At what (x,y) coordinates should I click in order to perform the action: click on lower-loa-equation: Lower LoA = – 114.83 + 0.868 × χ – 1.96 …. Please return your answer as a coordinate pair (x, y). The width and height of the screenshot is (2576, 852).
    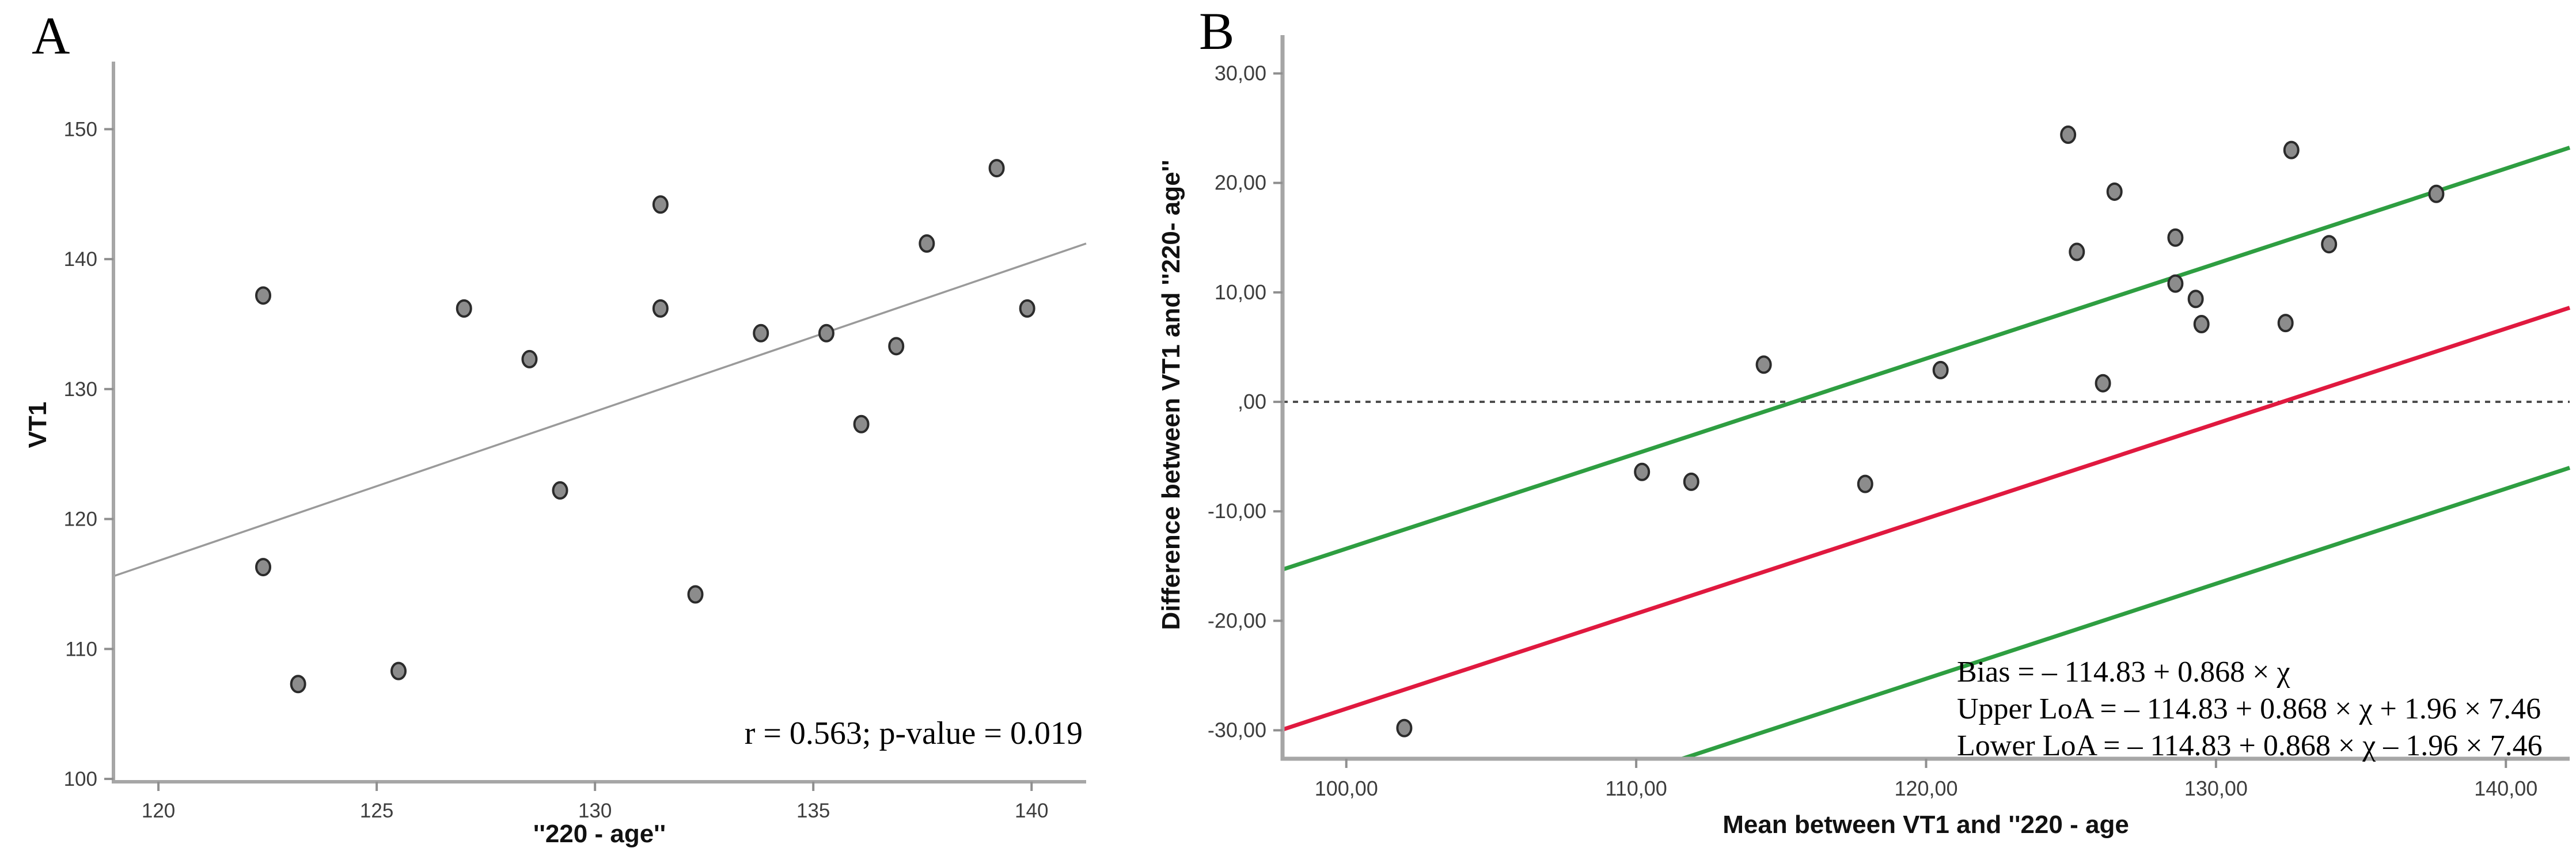
    Looking at the image, I should click on (2250, 745).